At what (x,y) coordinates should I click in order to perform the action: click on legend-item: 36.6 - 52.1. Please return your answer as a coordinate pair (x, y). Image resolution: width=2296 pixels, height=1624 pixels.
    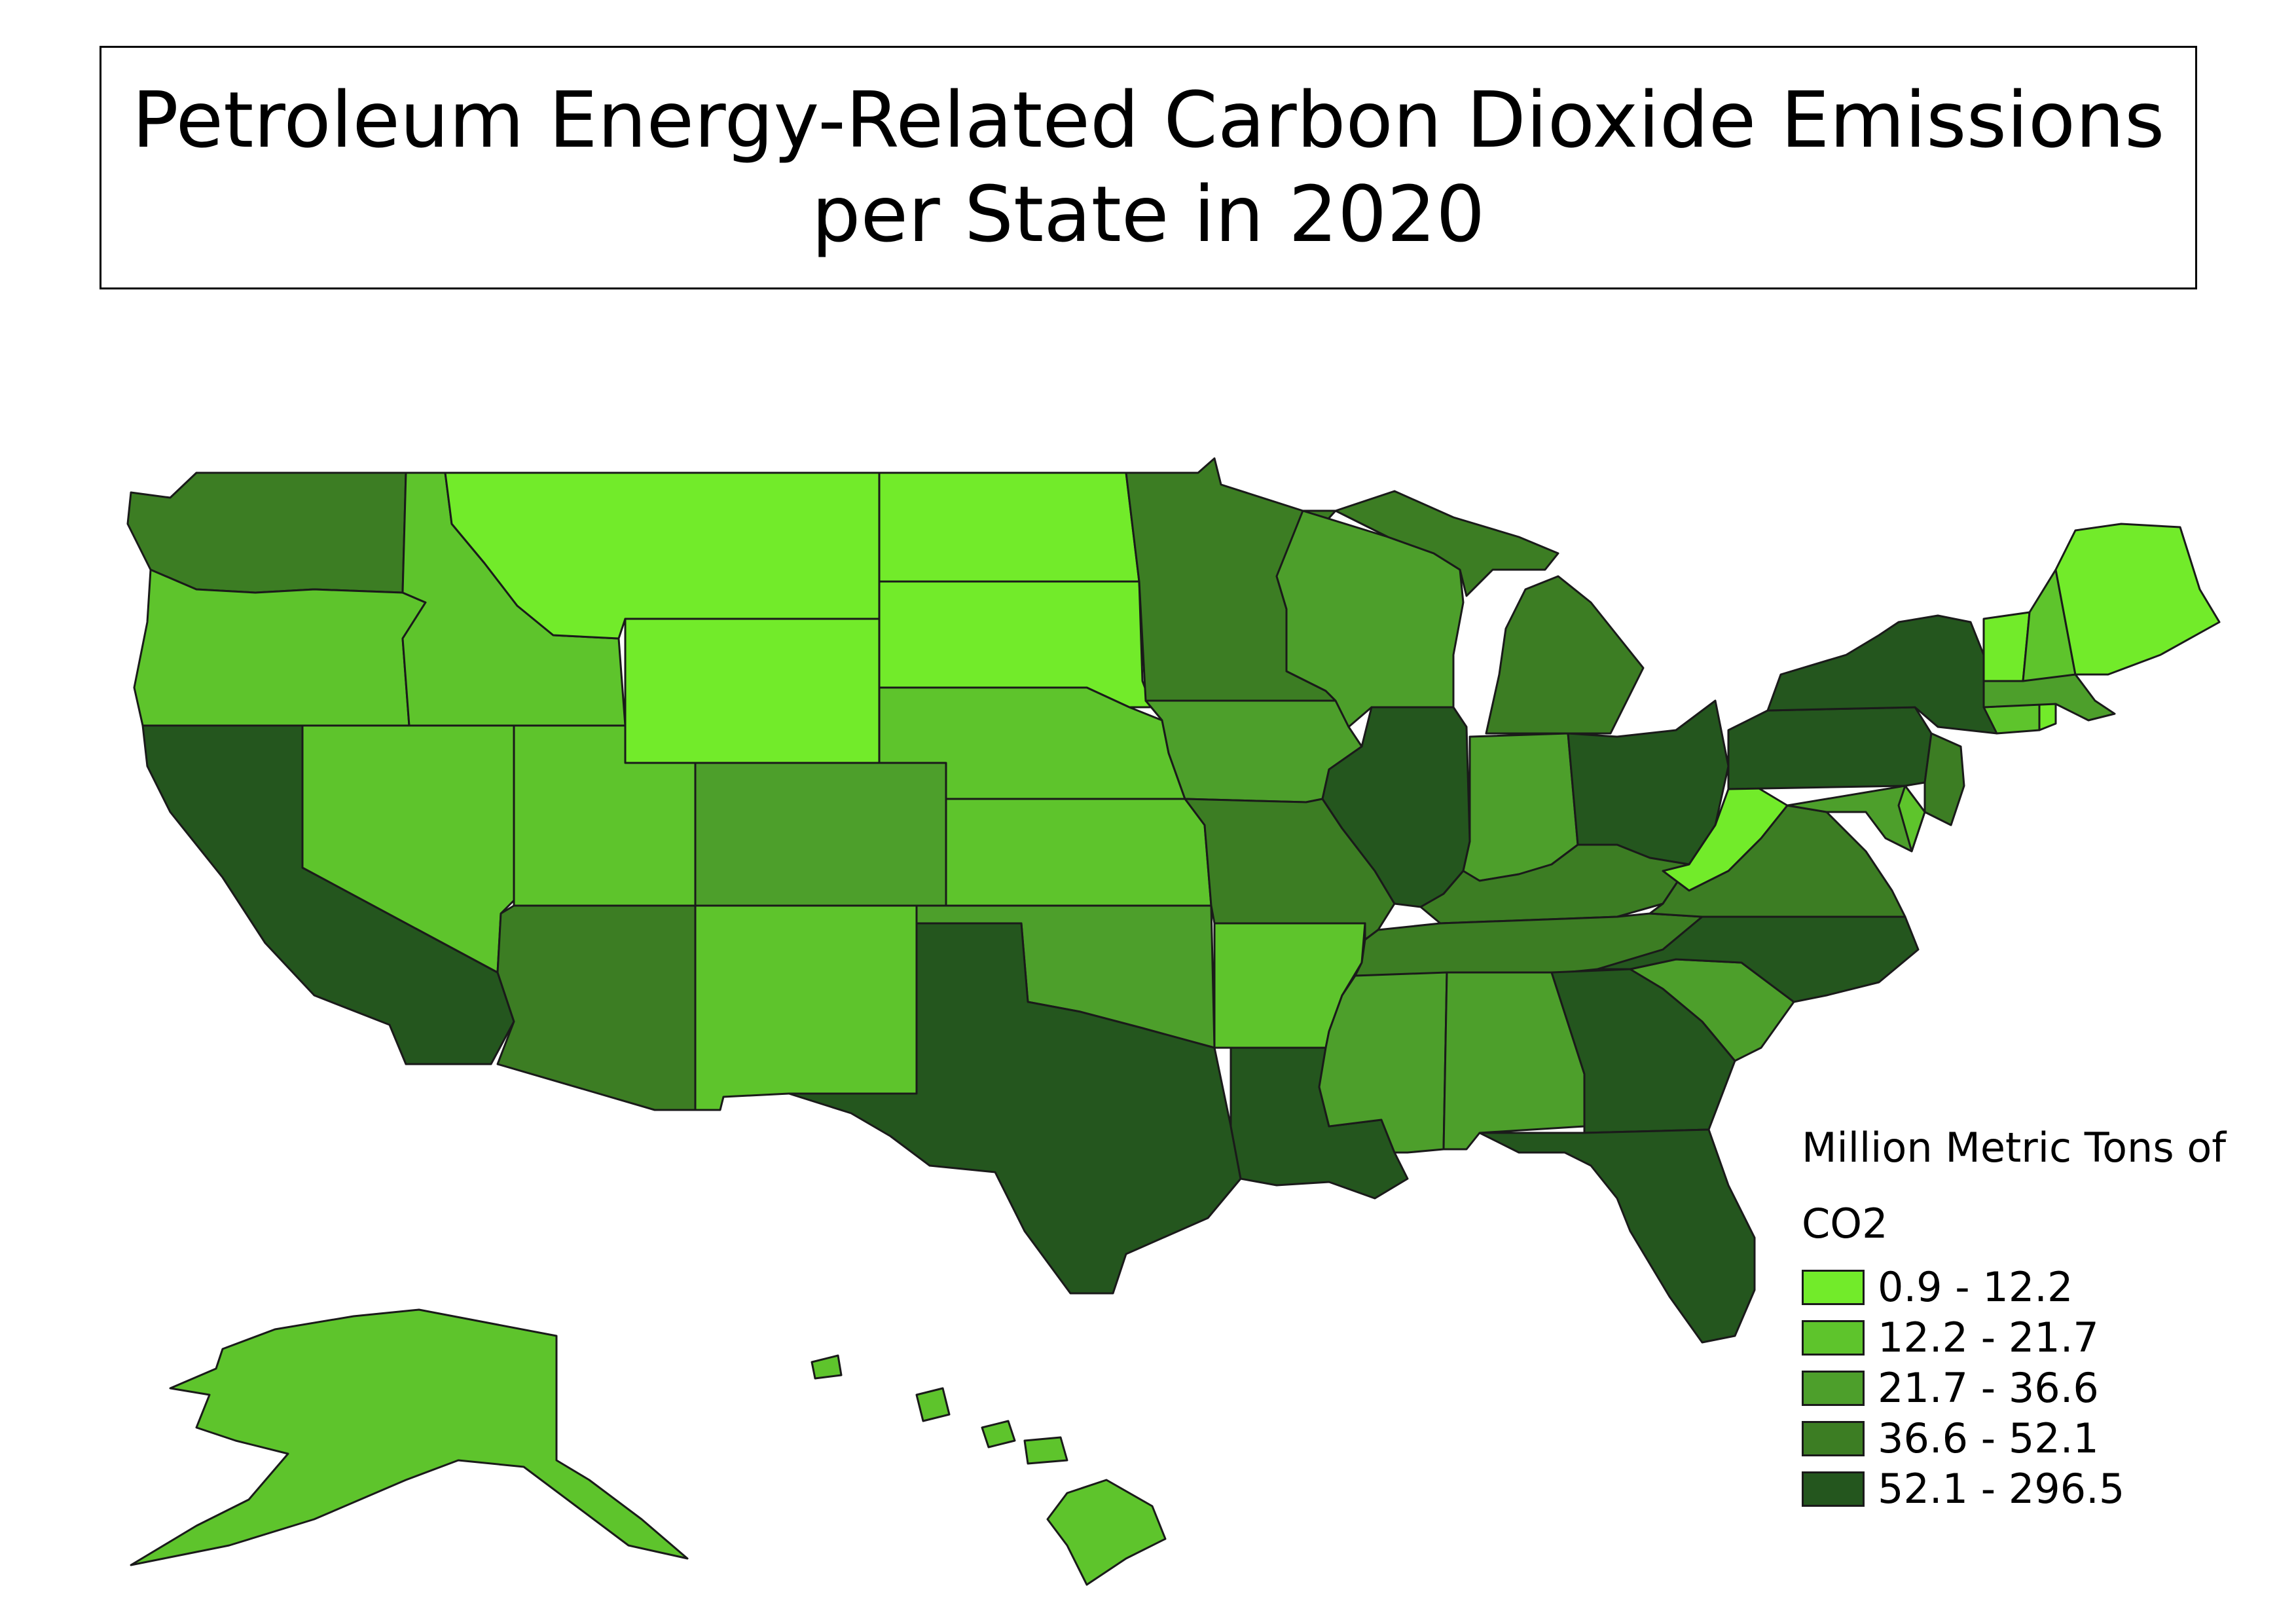
    Looking at the image, I should click on (2037, 1438).